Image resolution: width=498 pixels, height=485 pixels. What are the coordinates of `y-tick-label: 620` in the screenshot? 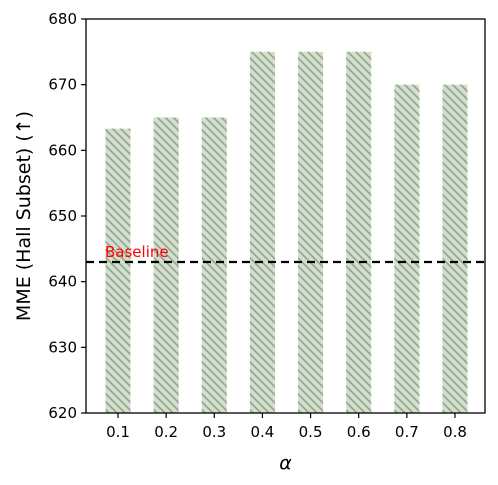 It's located at (62, 413).